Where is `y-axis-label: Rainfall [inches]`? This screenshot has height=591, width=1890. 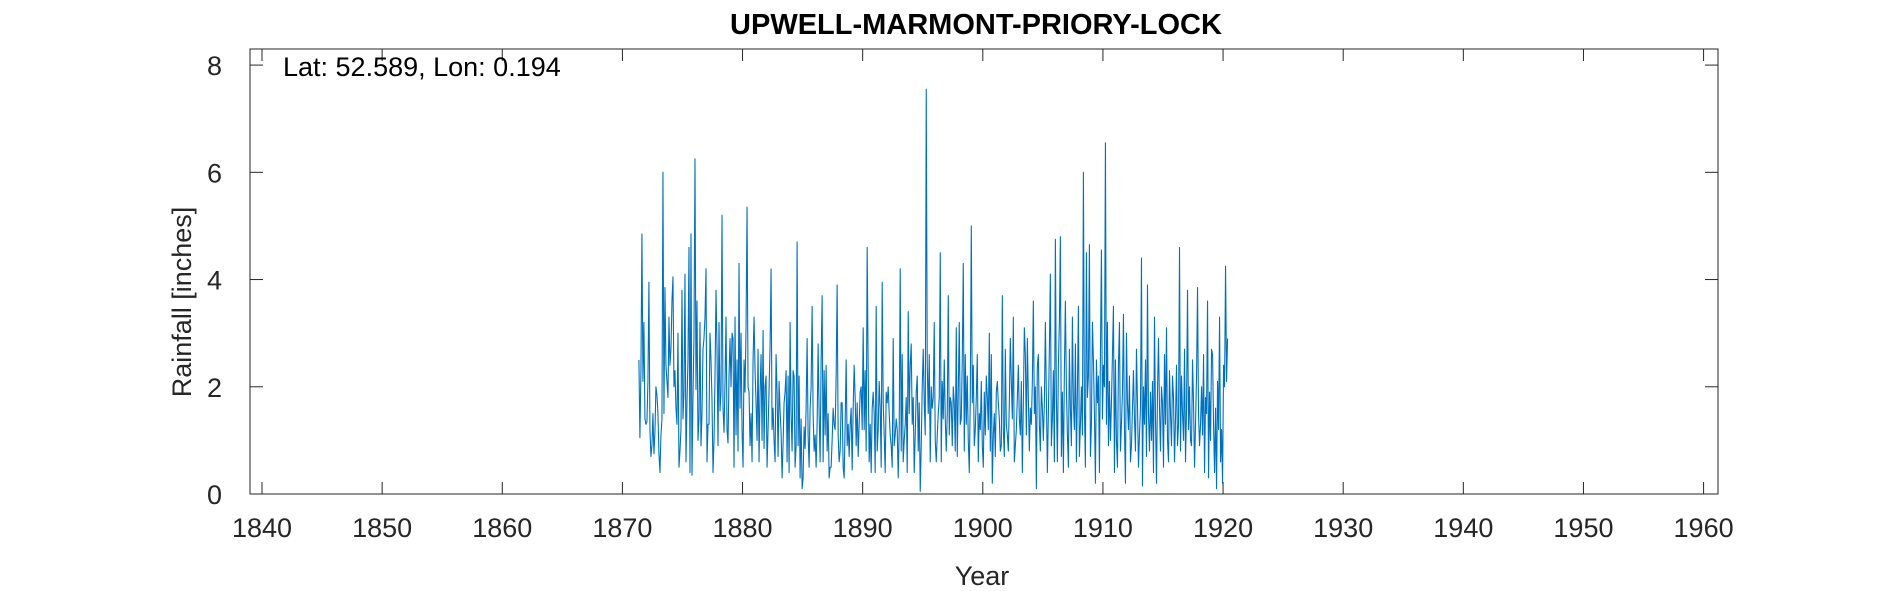 y-axis-label: Rainfall [inches] is located at coordinates (182, 302).